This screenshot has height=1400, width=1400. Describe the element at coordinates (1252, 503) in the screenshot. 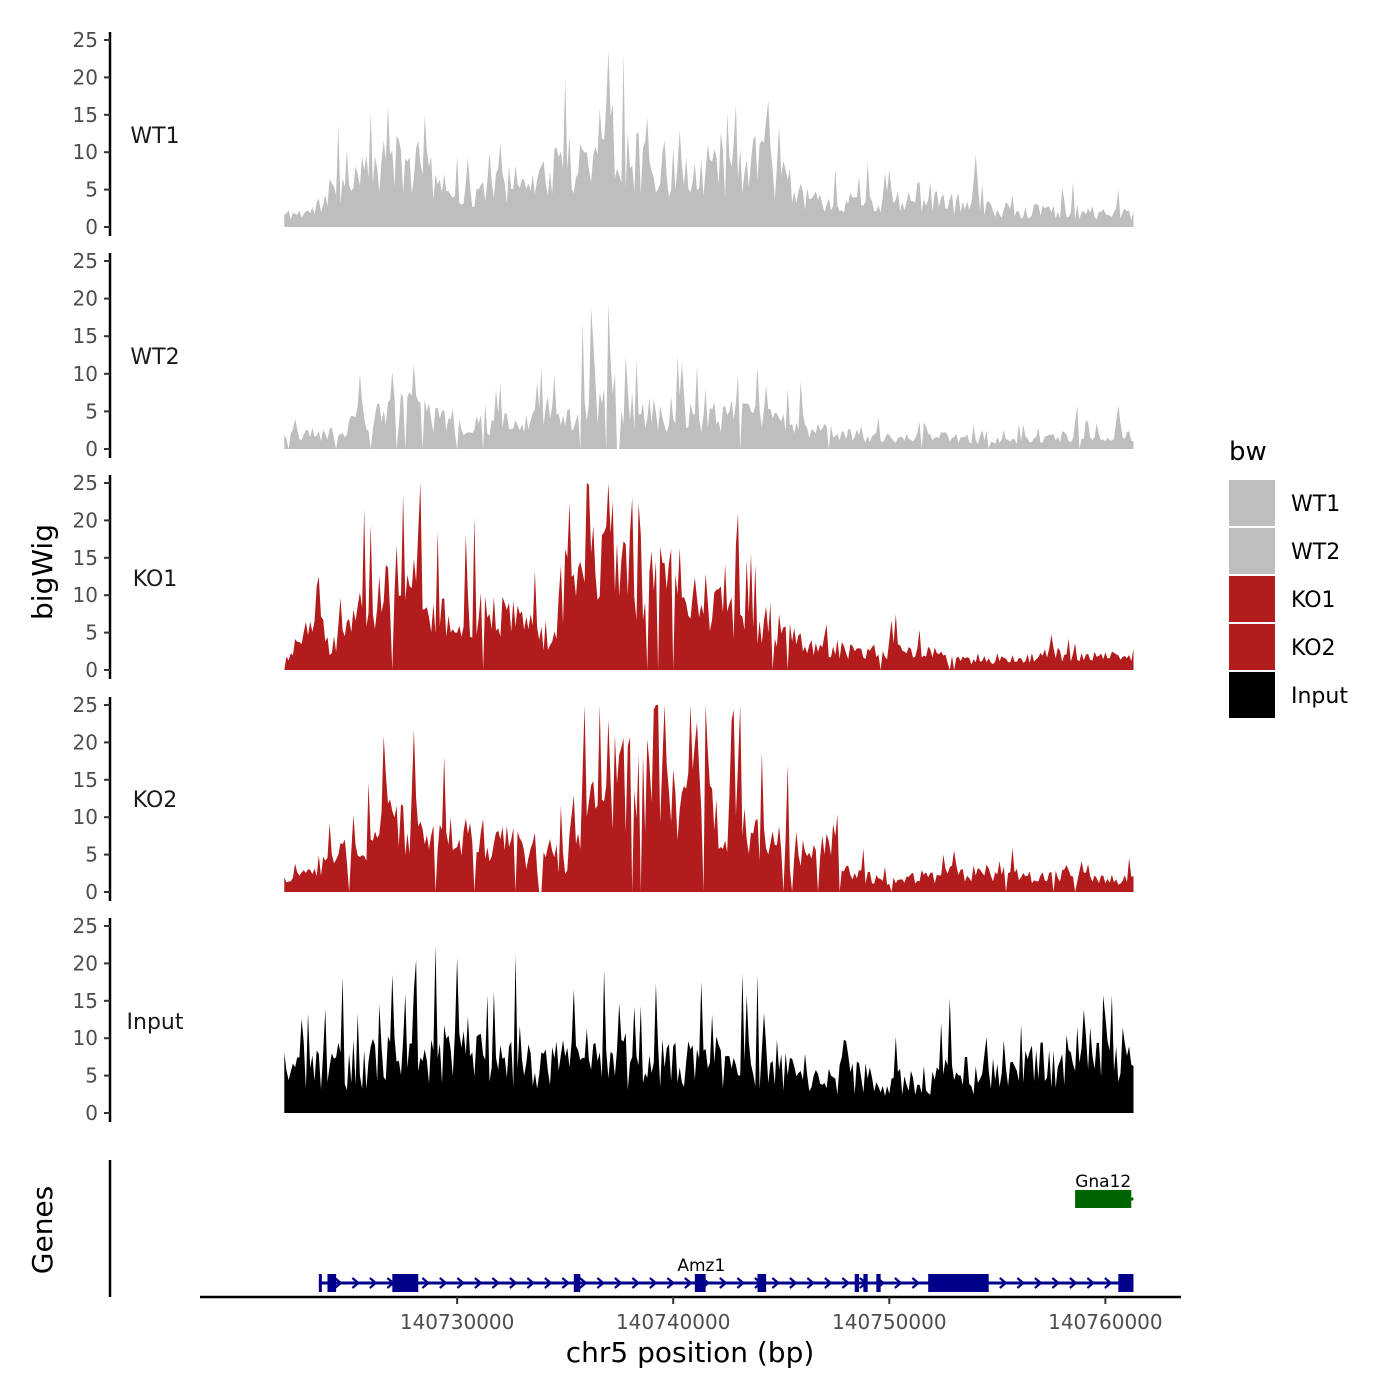

I see `legend-key-wt1` at that location.